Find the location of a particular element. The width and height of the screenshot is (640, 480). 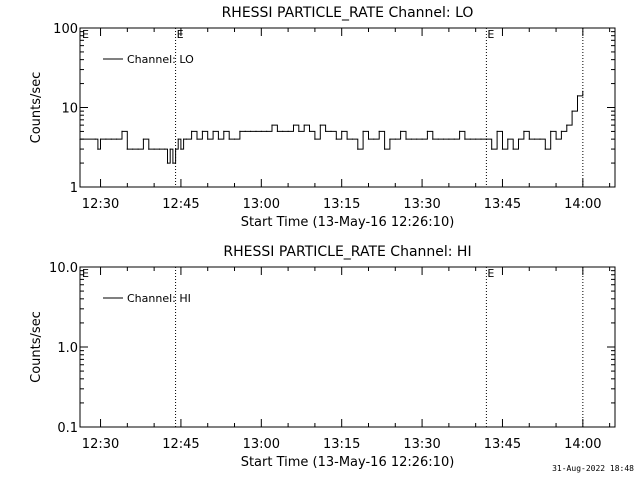

y-tick-label: 1 is located at coordinates (74, 188).